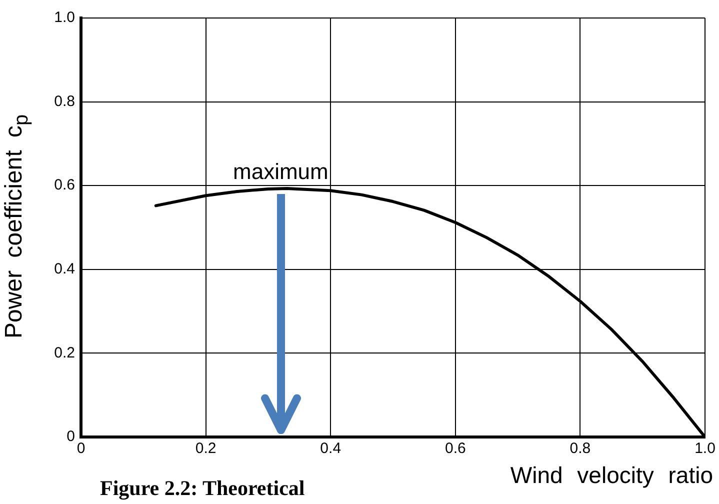 Image resolution: width=719 pixels, height=504 pixels. Describe the element at coordinates (64, 17) in the screenshot. I see `y-tick-label: 1.0` at that location.